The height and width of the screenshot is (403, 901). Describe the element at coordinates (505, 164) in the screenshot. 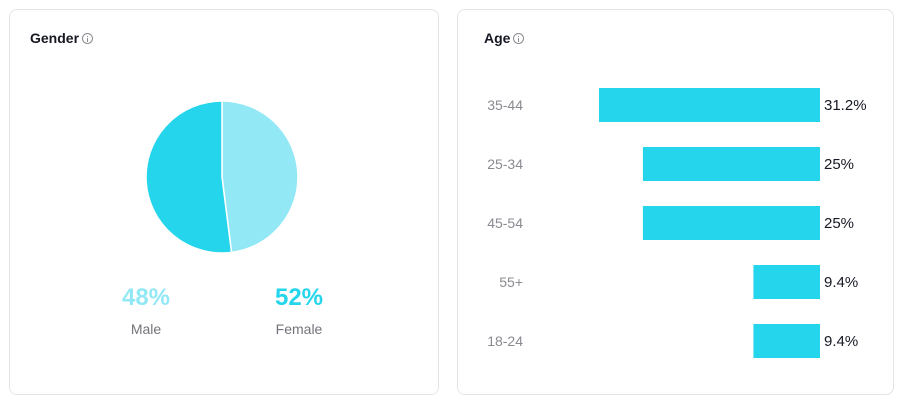

I see `age-category-label: 25-34` at that location.